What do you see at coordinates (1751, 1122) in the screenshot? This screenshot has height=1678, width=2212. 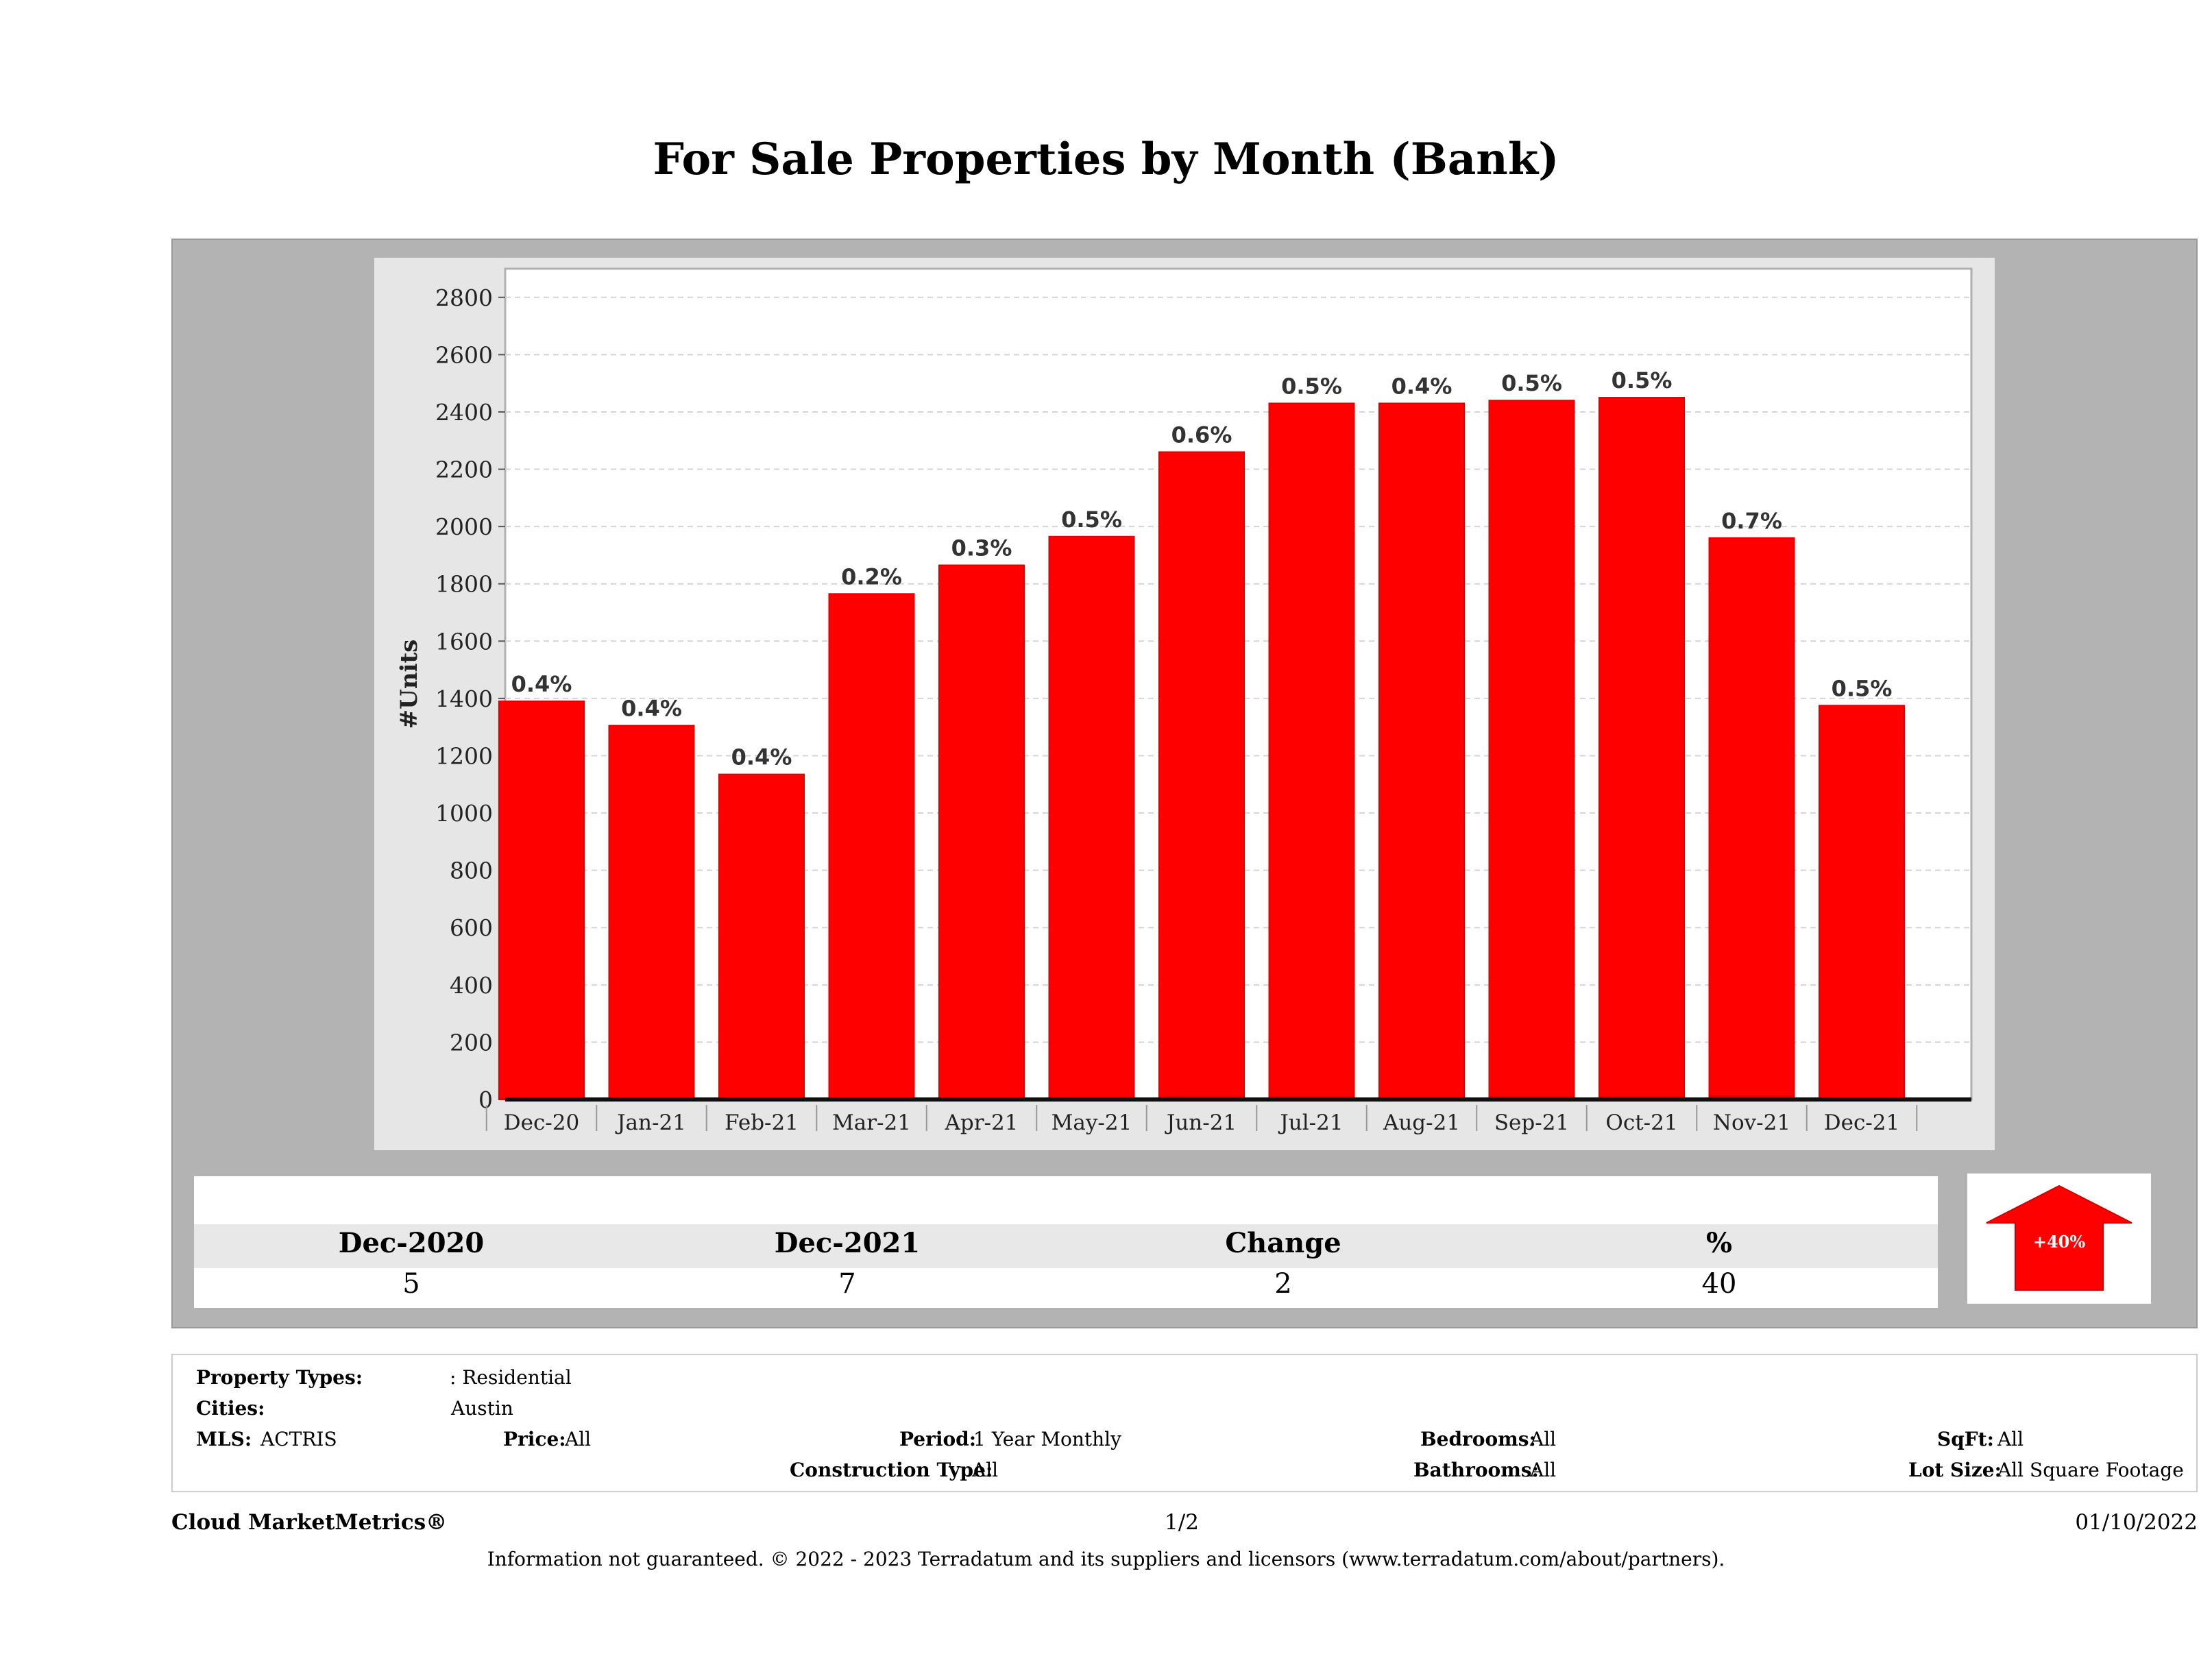 I see `x-tick-label: Nov-21` at bounding box center [1751, 1122].